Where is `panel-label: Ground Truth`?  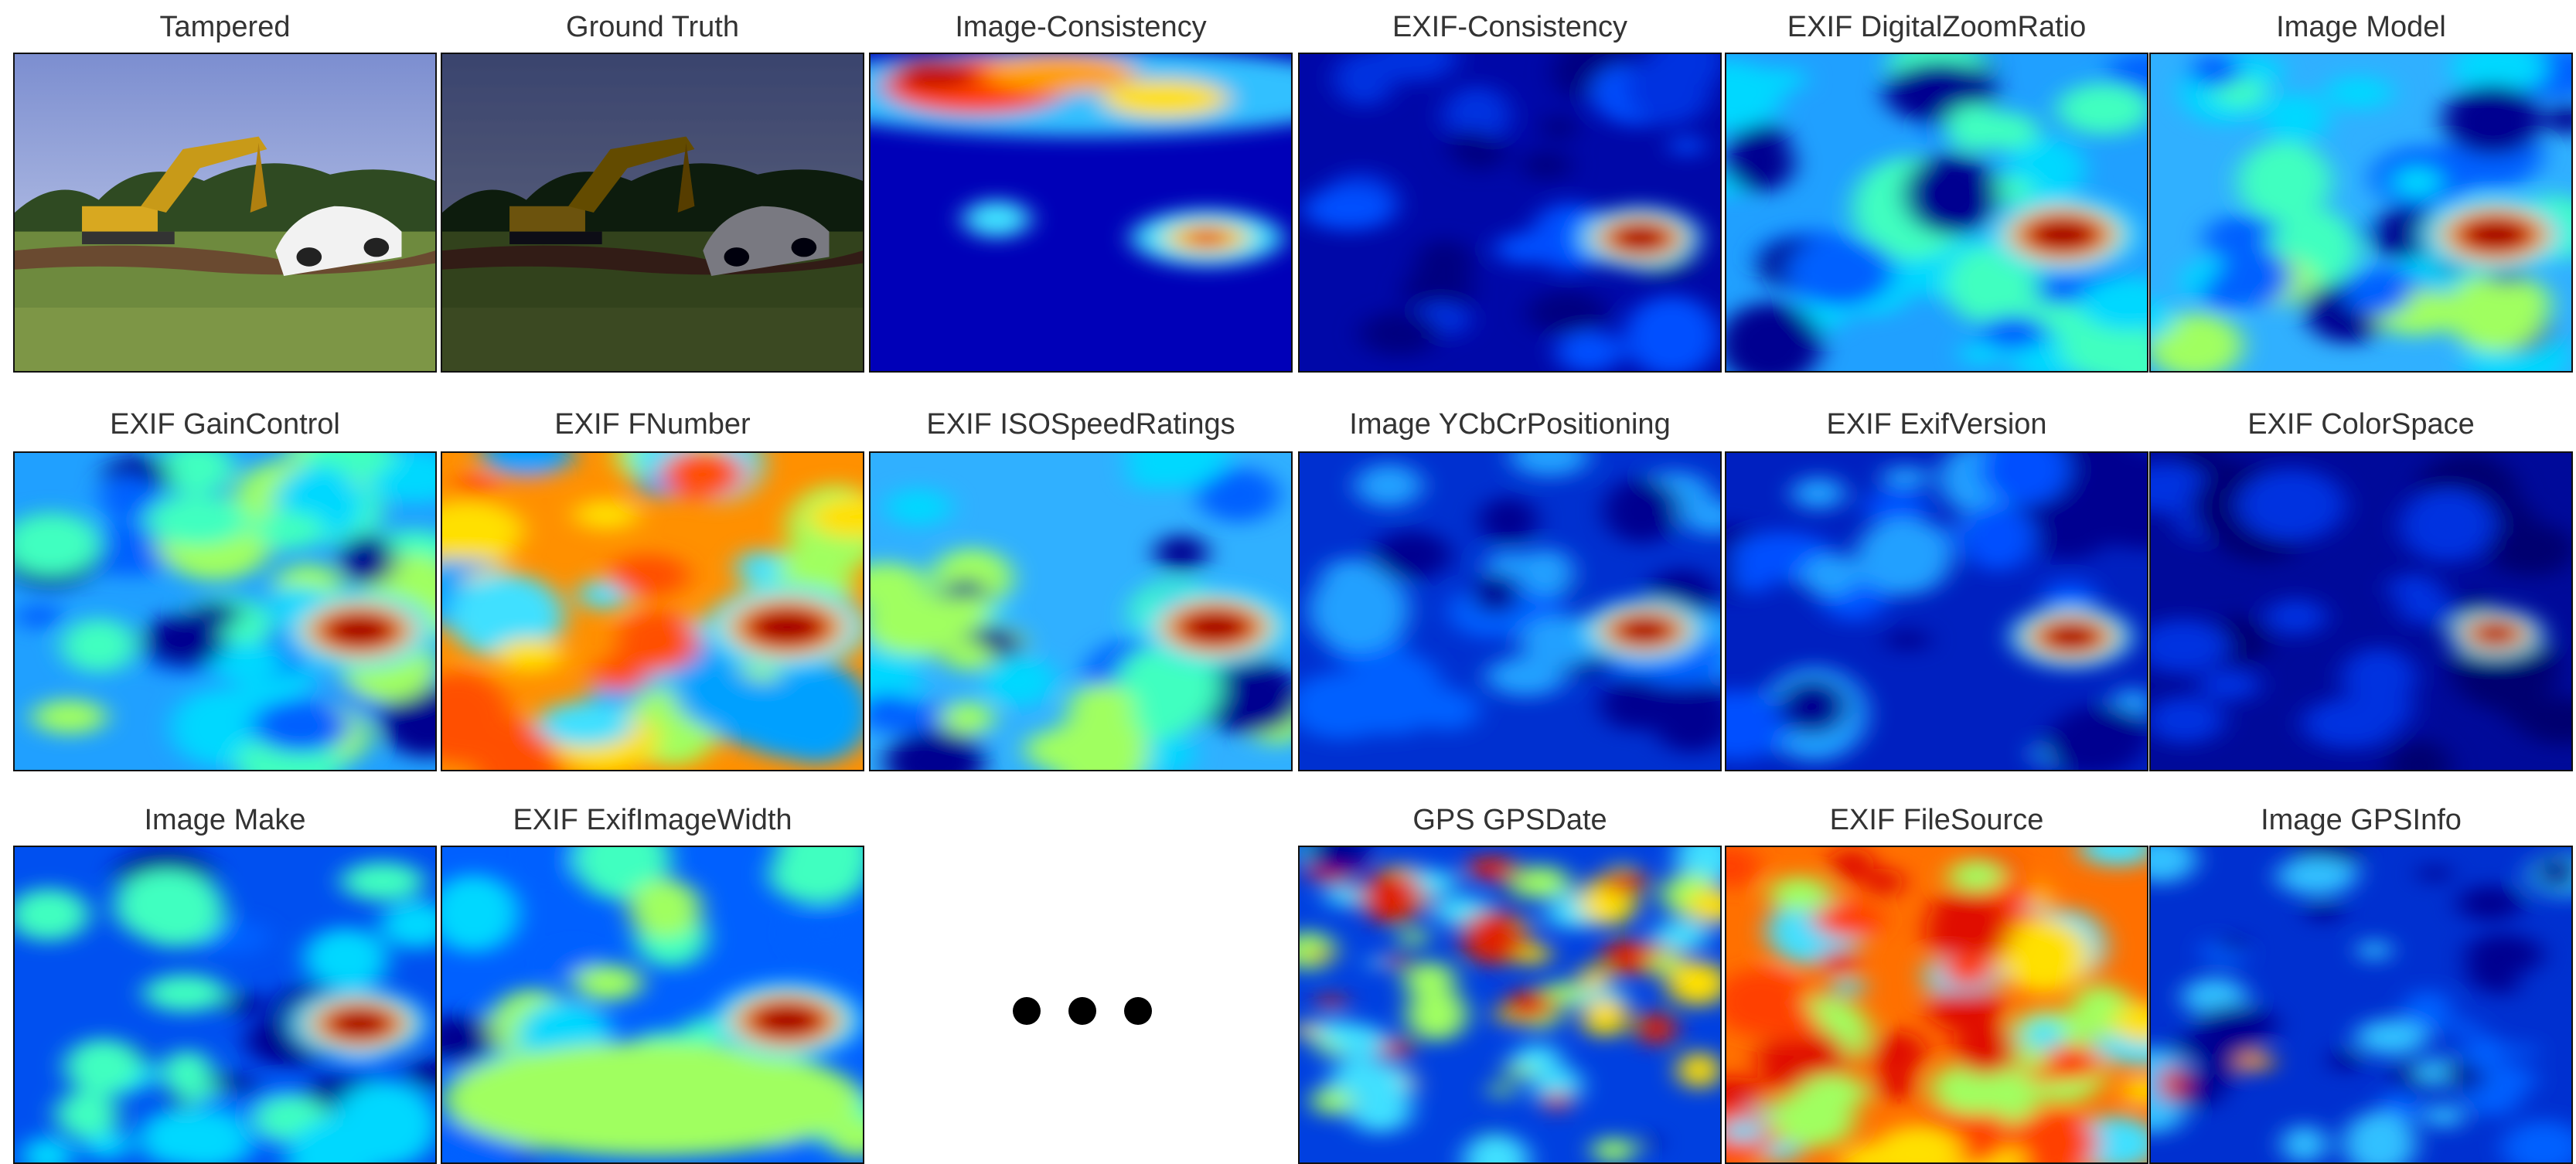
panel-label: Ground Truth is located at coordinates (652, 27).